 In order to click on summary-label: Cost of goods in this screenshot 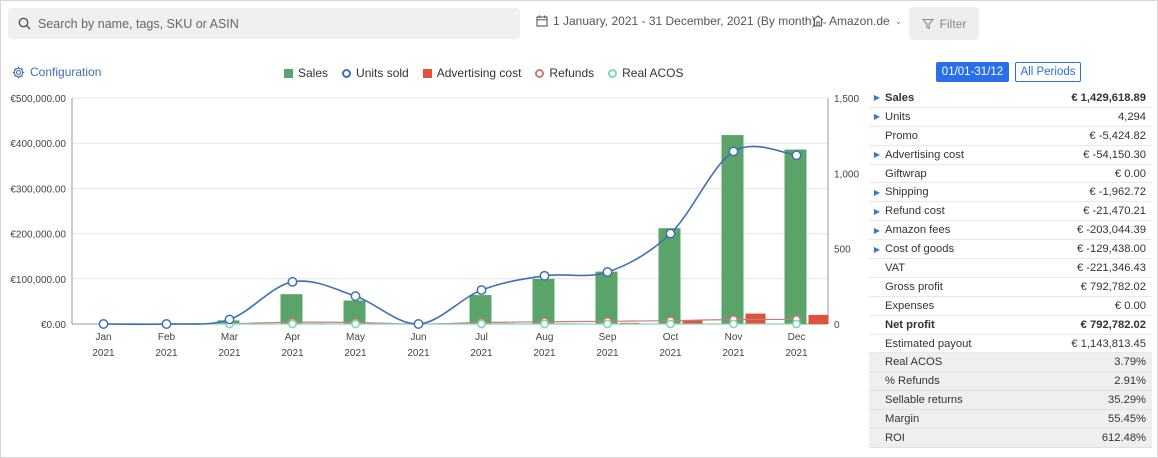, I will do `click(920, 249)`.